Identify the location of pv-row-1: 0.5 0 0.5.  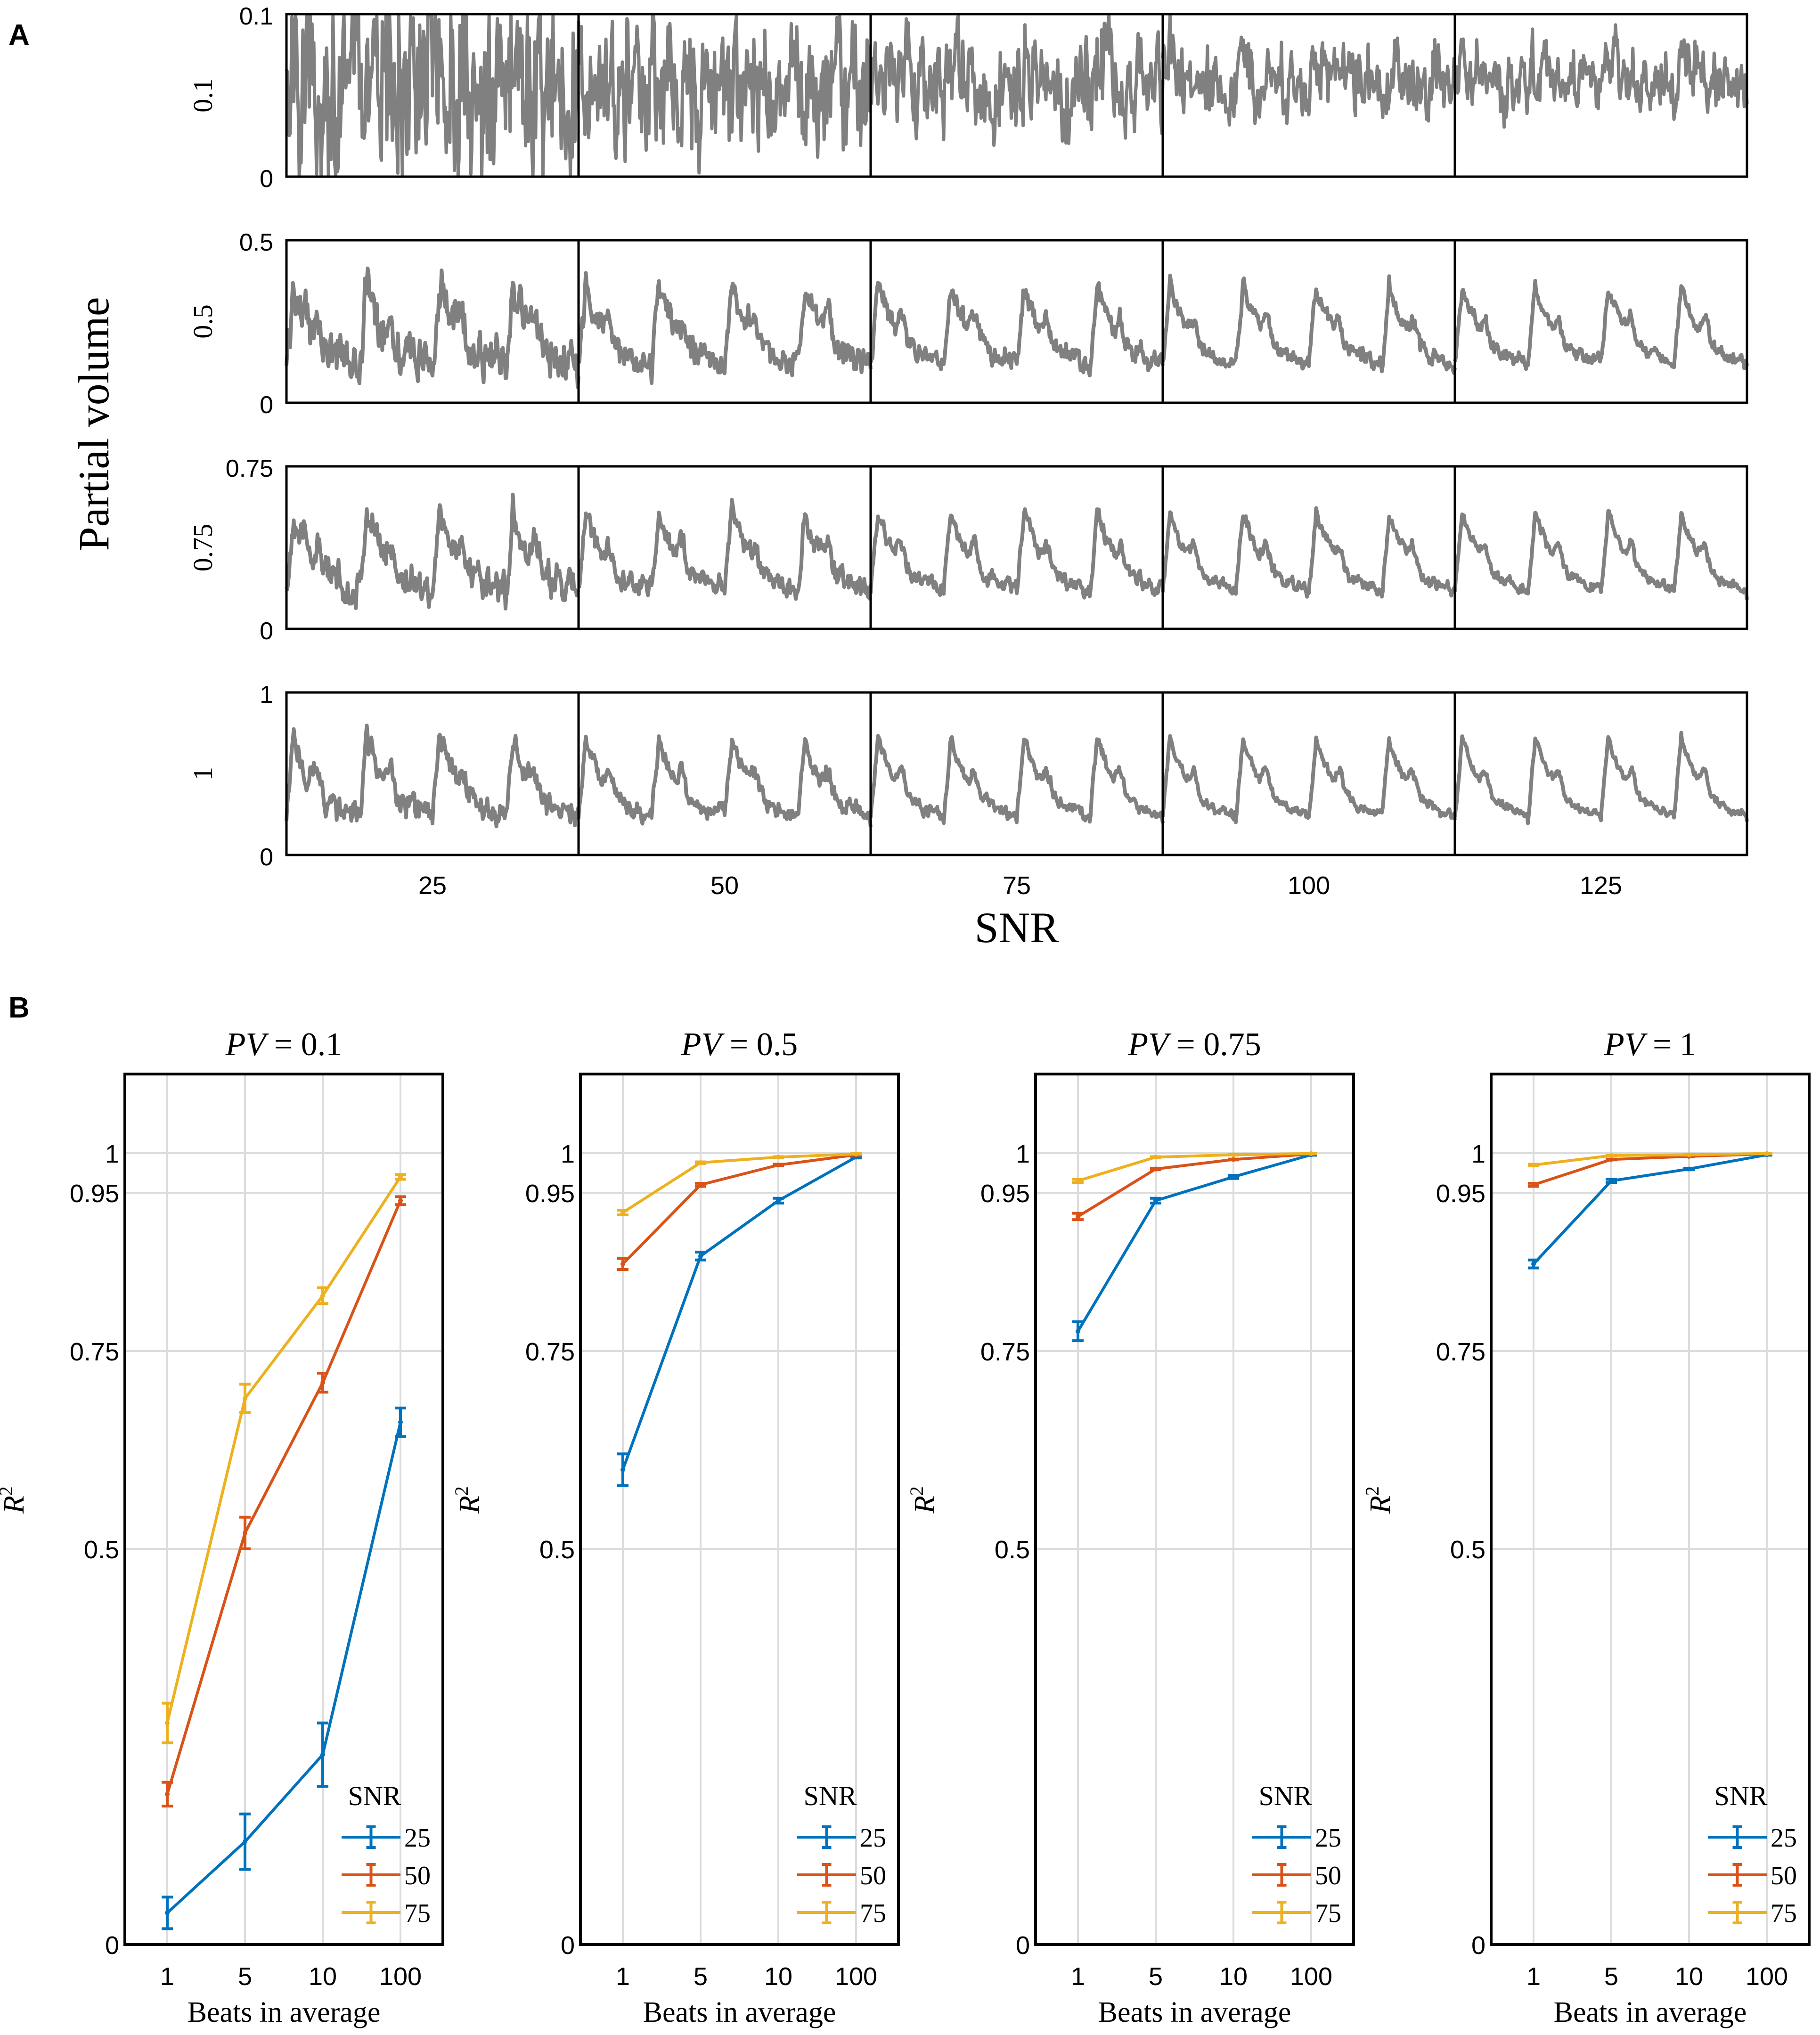
(968, 324).